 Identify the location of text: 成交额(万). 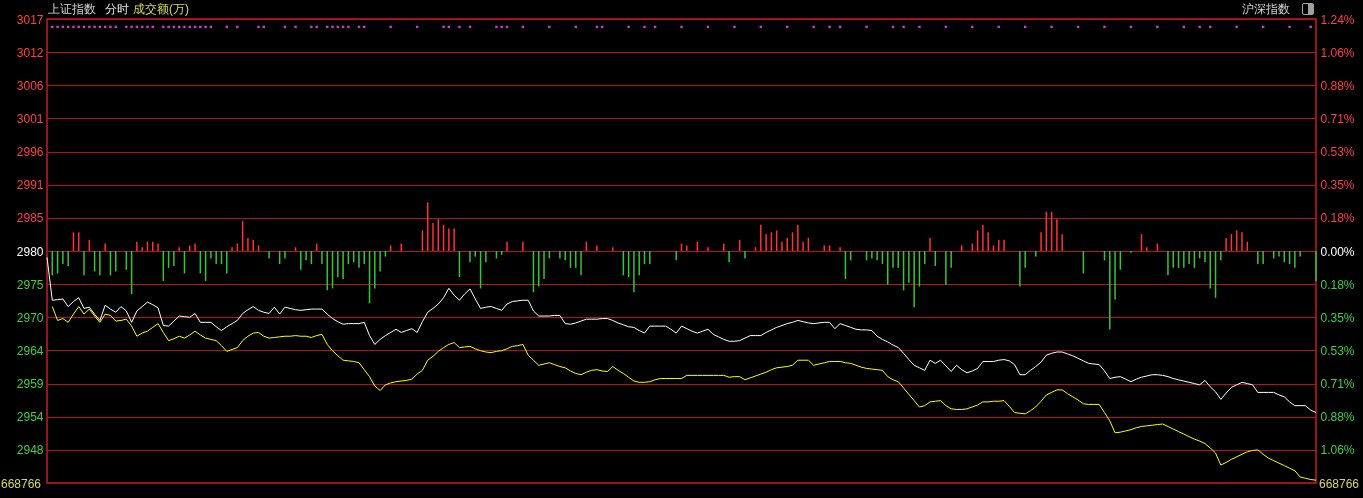
(161, 9).